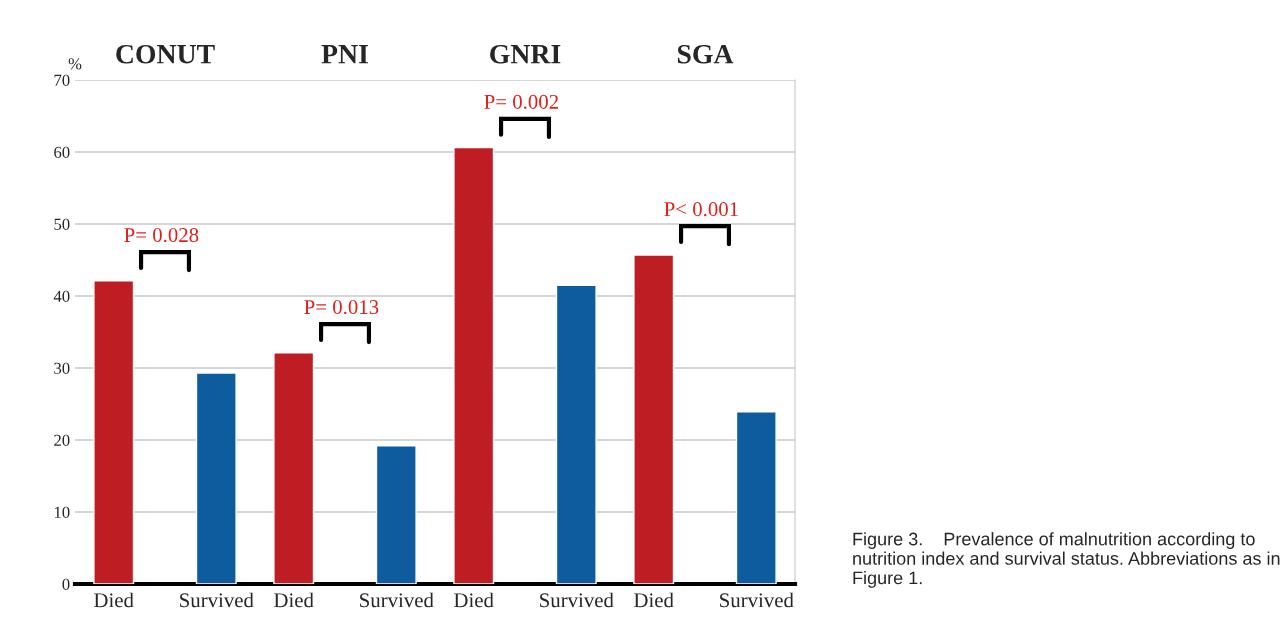  Describe the element at coordinates (1066, 560) in the screenshot. I see `caption: Figure 3. Prevalence of malnutrition according to nutrition index and survival status. Abbreviations as in Figure 1.` at that location.